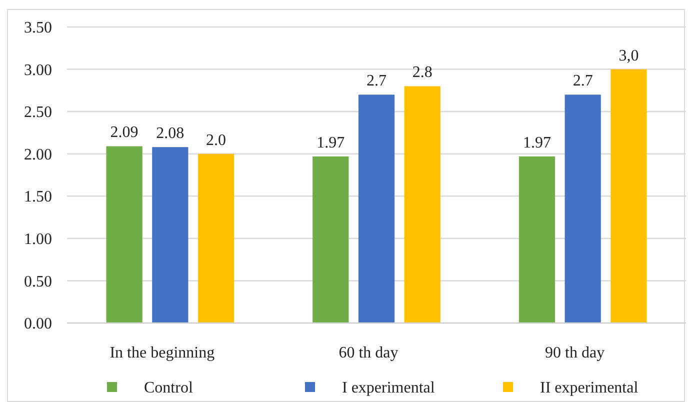 This screenshot has height=402, width=692. I want to click on data-label: 3,0, so click(628, 55).